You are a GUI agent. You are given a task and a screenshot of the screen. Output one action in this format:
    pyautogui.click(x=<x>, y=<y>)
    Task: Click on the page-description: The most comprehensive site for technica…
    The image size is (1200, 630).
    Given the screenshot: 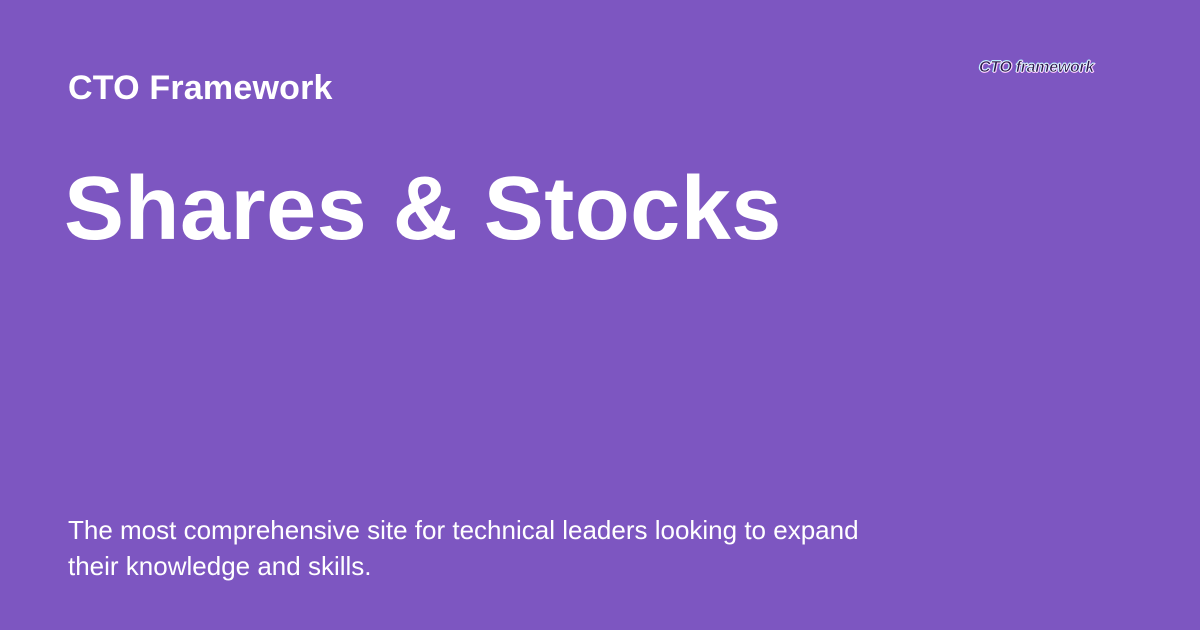 What is the action you would take?
    pyautogui.click(x=463, y=548)
    